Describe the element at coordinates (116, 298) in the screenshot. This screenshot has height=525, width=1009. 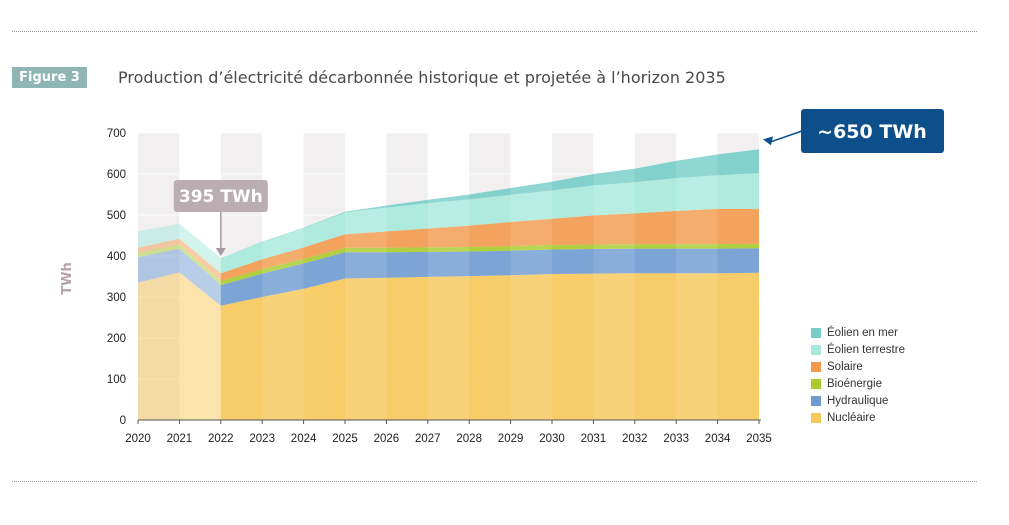
I see `y-tick-label: 300` at that location.